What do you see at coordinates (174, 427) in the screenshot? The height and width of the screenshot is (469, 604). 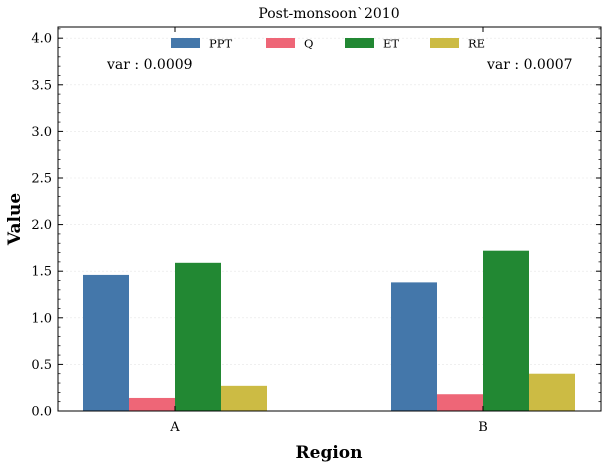 I see `x-tick-label: A` at bounding box center [174, 427].